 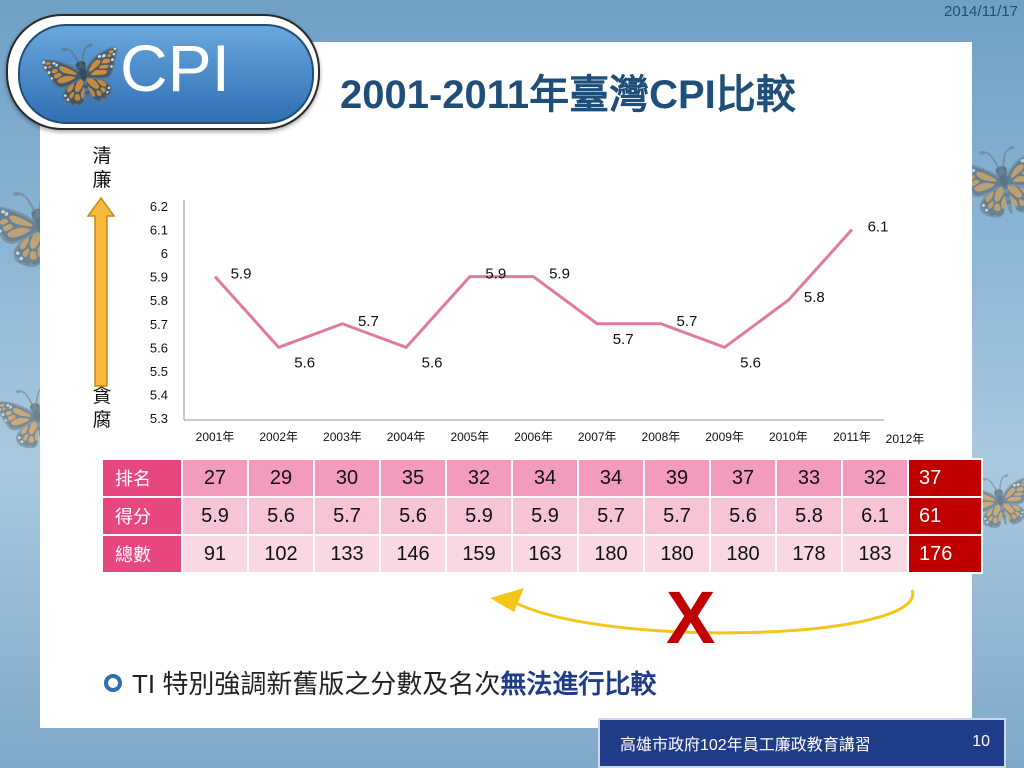 What do you see at coordinates (597, 437) in the screenshot?
I see `x-tick-label: 2007年` at bounding box center [597, 437].